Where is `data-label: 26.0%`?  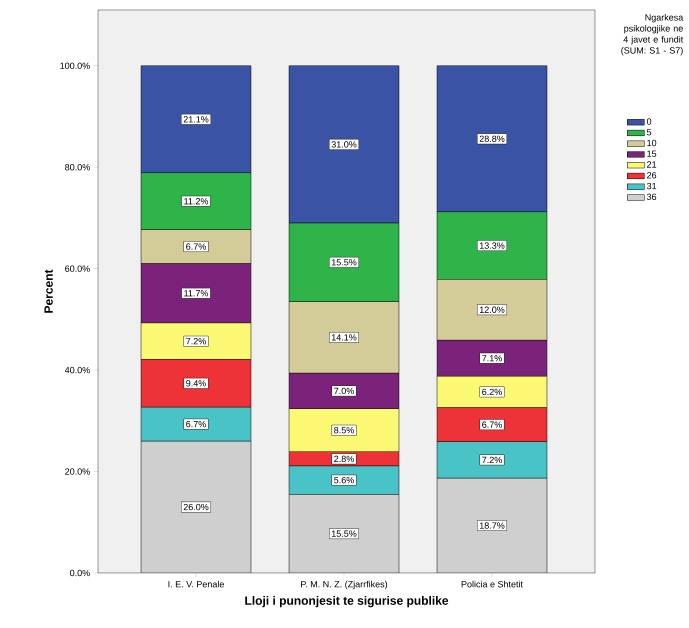 data-label: 26.0% is located at coordinates (196, 507).